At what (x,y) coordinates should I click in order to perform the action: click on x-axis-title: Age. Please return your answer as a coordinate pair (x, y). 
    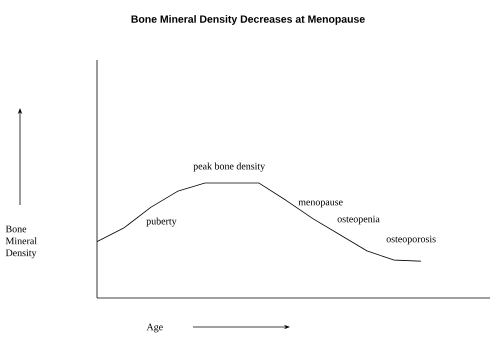
    Looking at the image, I should click on (154, 328).